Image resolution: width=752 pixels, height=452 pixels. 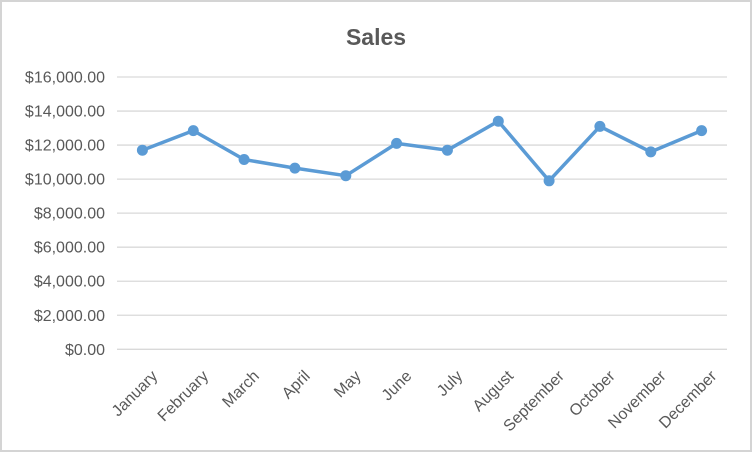 I want to click on data-point-marker-december, so click(x=702, y=131).